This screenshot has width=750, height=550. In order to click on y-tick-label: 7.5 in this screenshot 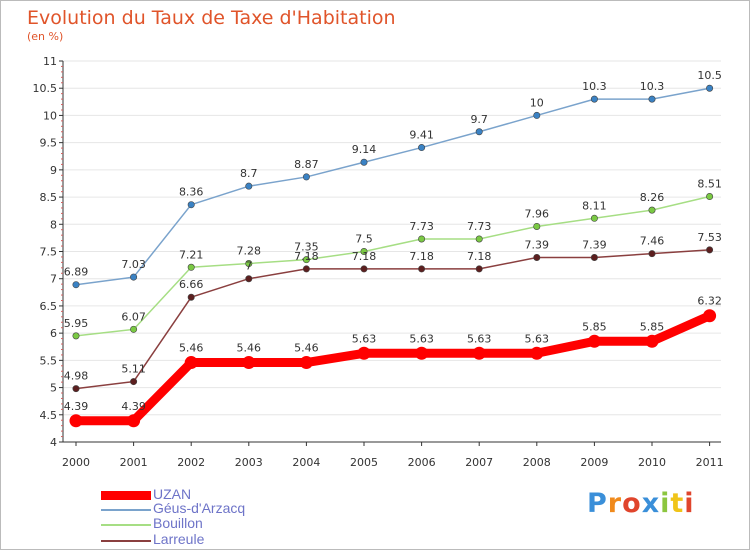, I will do `click(49, 252)`.